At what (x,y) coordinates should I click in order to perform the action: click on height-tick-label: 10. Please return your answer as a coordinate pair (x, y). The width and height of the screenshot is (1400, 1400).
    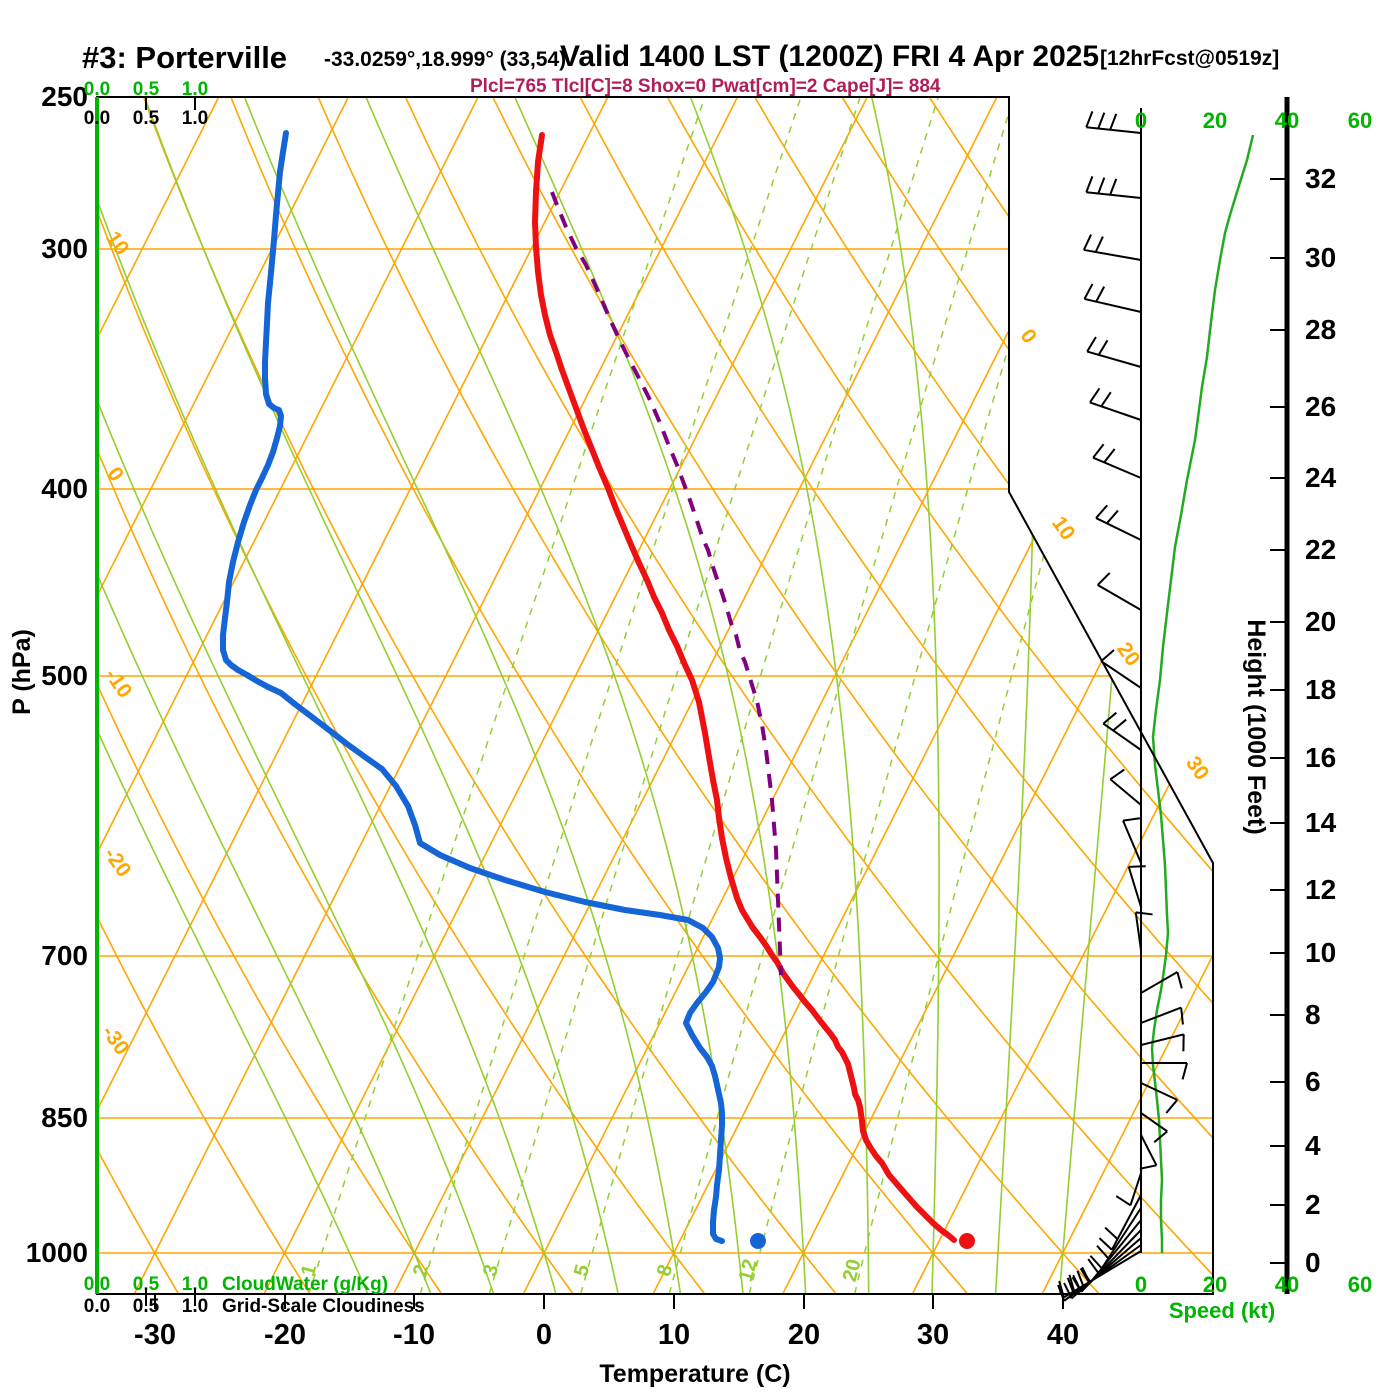
    Looking at the image, I should click on (1320, 952).